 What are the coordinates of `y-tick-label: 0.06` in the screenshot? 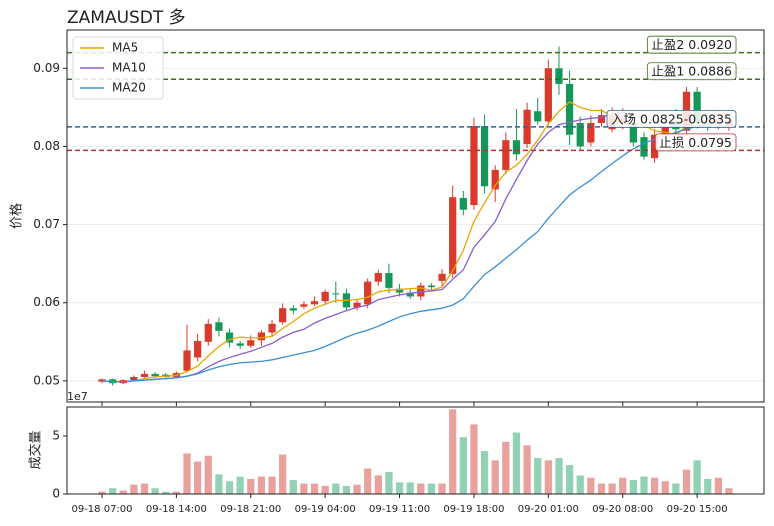 It's located at (46, 302).